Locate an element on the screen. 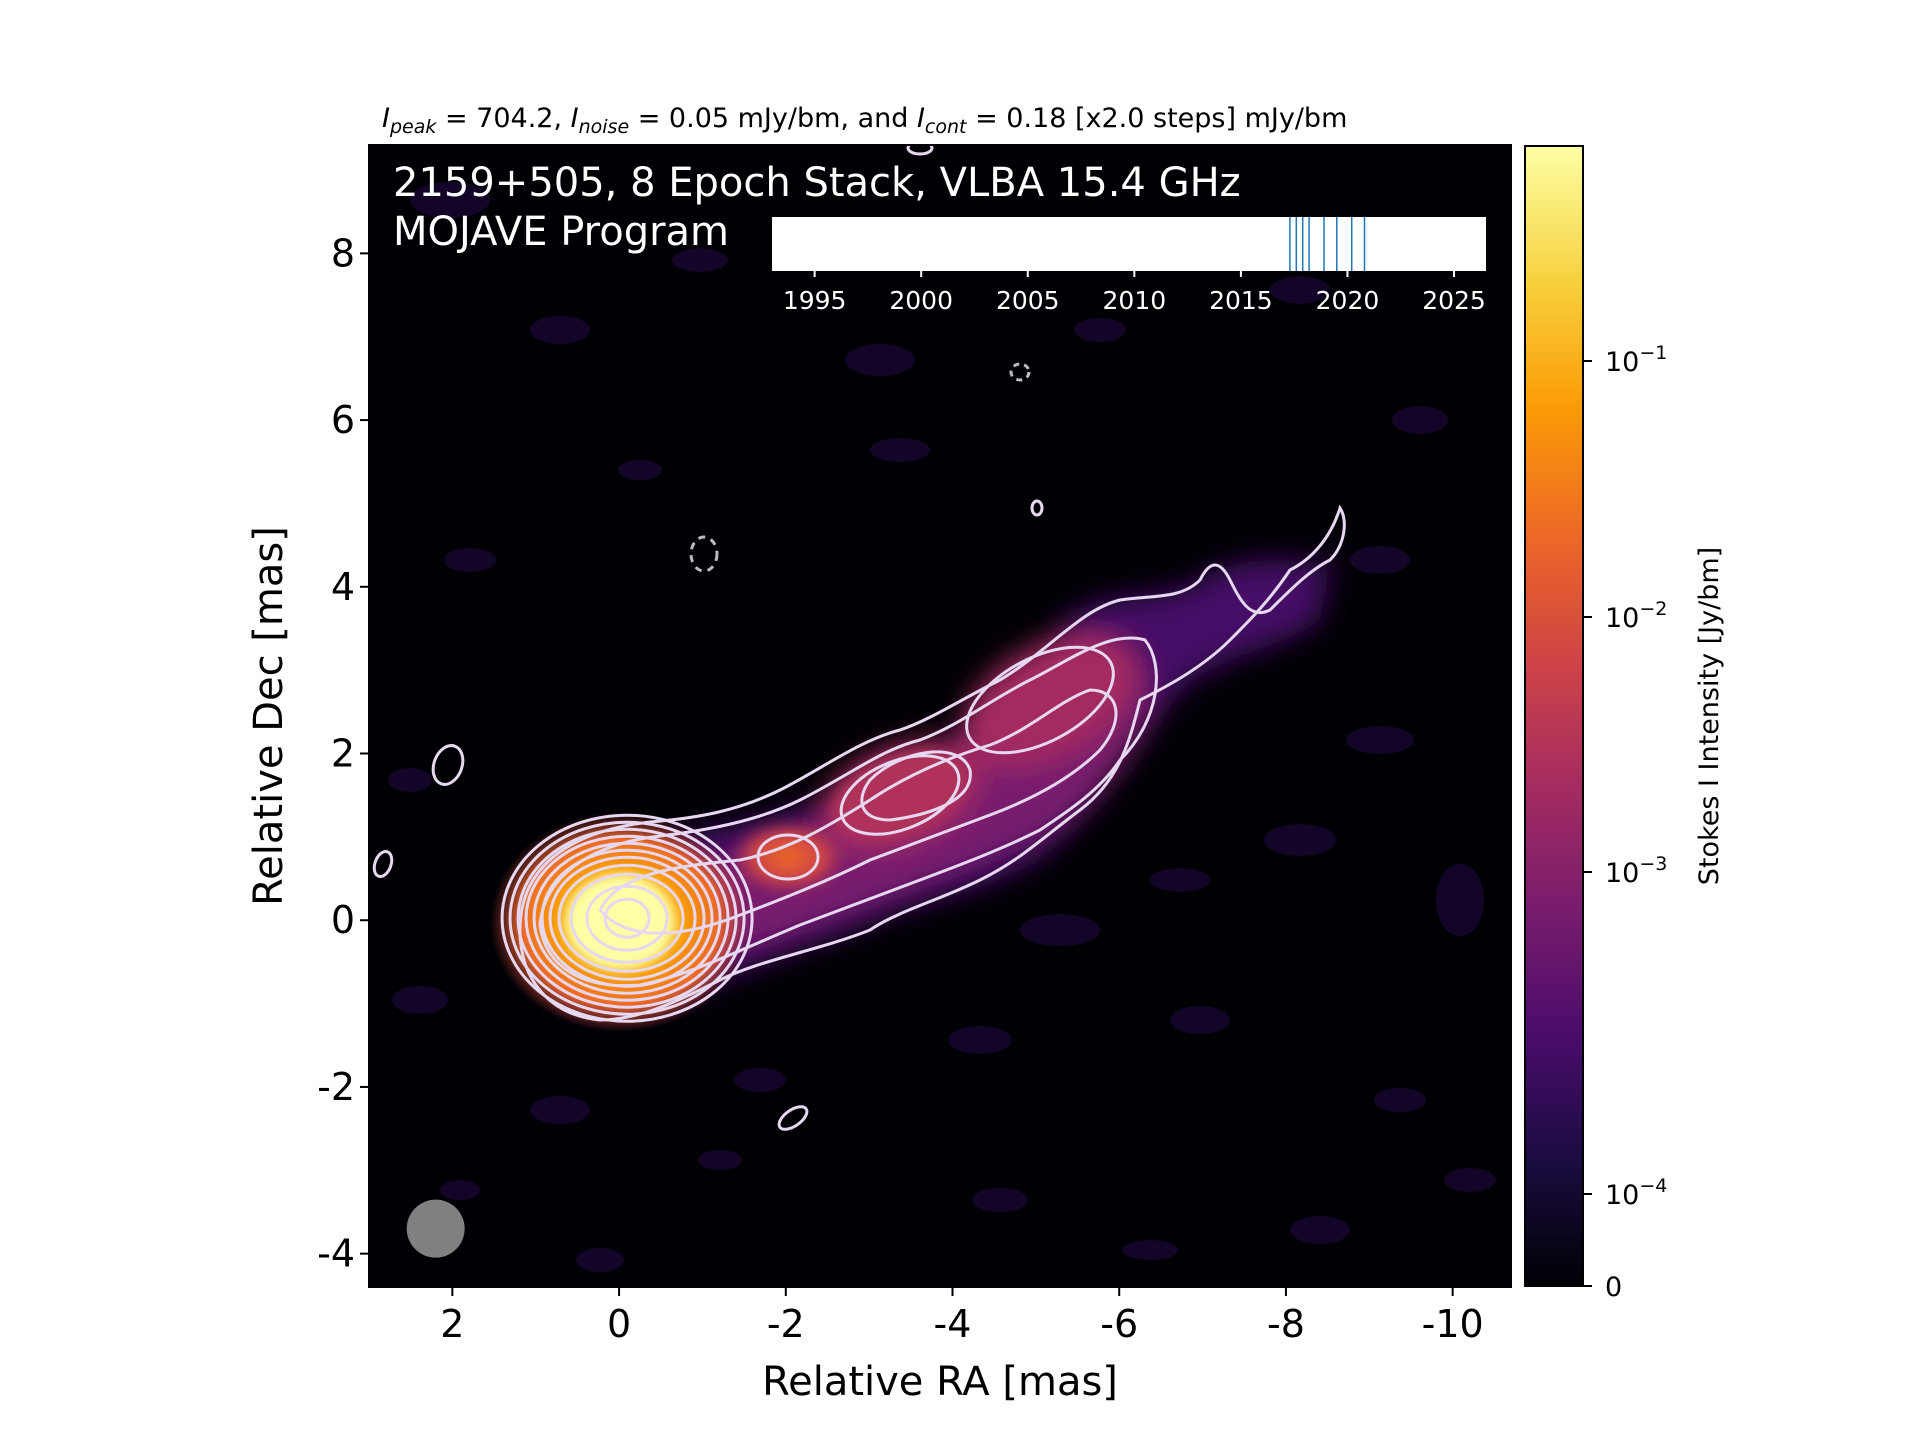  core-contour is located at coordinates (627, 918).